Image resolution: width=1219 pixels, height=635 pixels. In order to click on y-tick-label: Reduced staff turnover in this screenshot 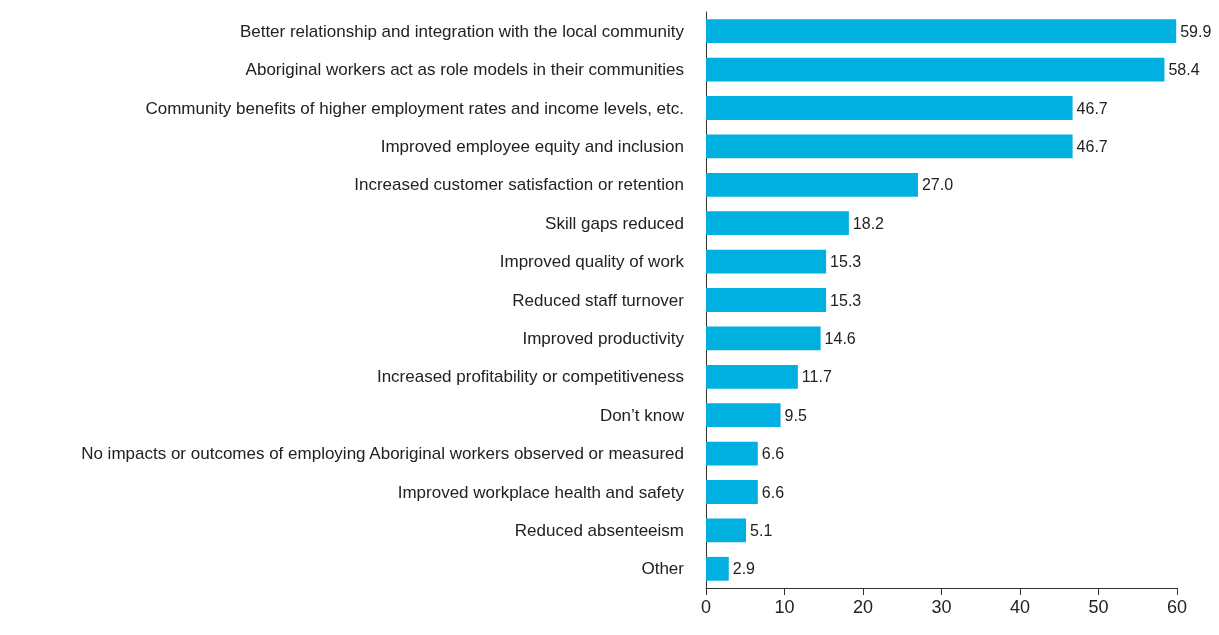, I will do `click(598, 300)`.